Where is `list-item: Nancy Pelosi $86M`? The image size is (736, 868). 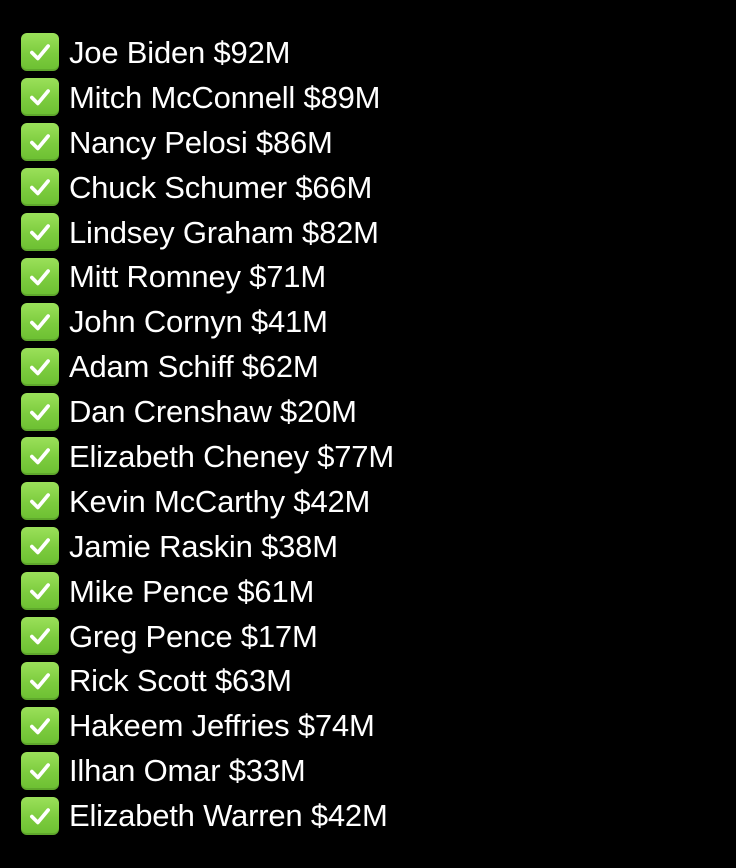 list-item: Nancy Pelosi $86M is located at coordinates (207, 142).